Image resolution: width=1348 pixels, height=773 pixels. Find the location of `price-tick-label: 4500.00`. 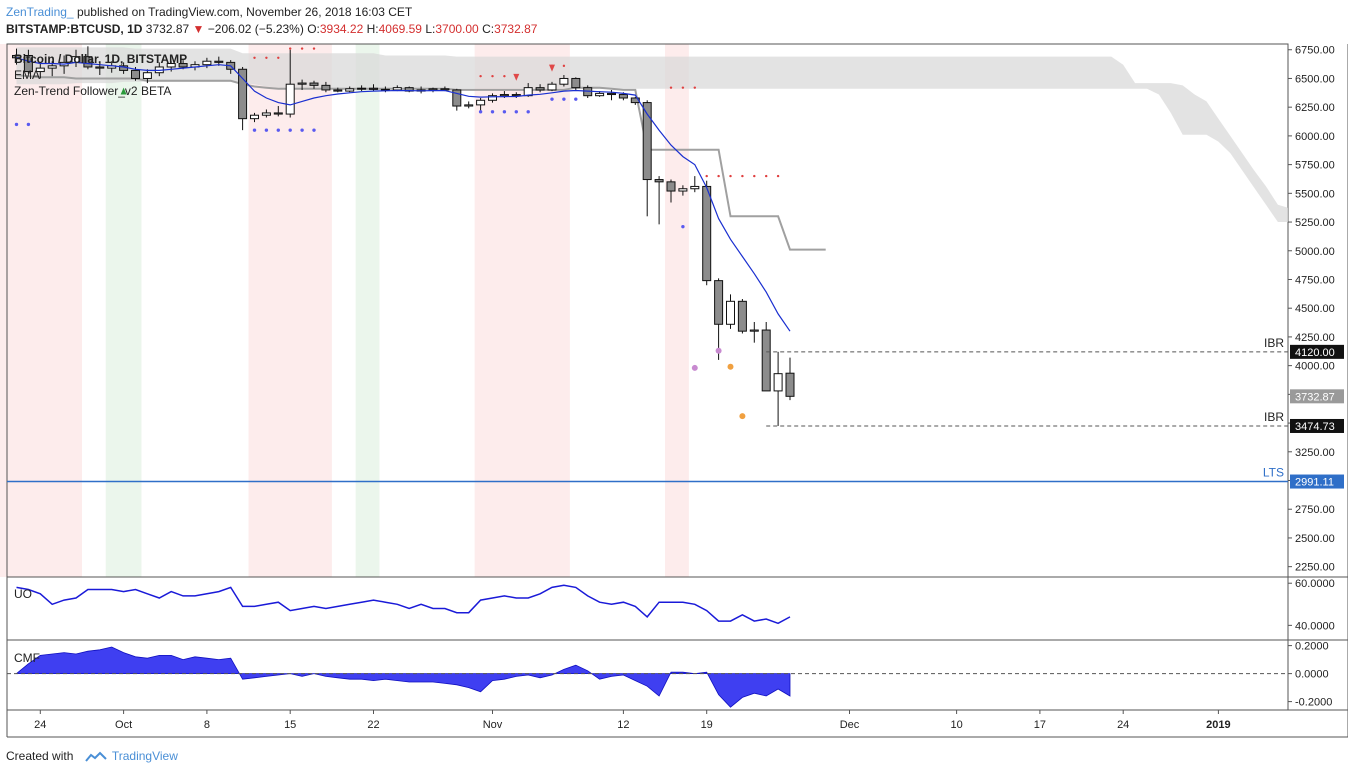

price-tick-label: 4500.00 is located at coordinates (1315, 309).